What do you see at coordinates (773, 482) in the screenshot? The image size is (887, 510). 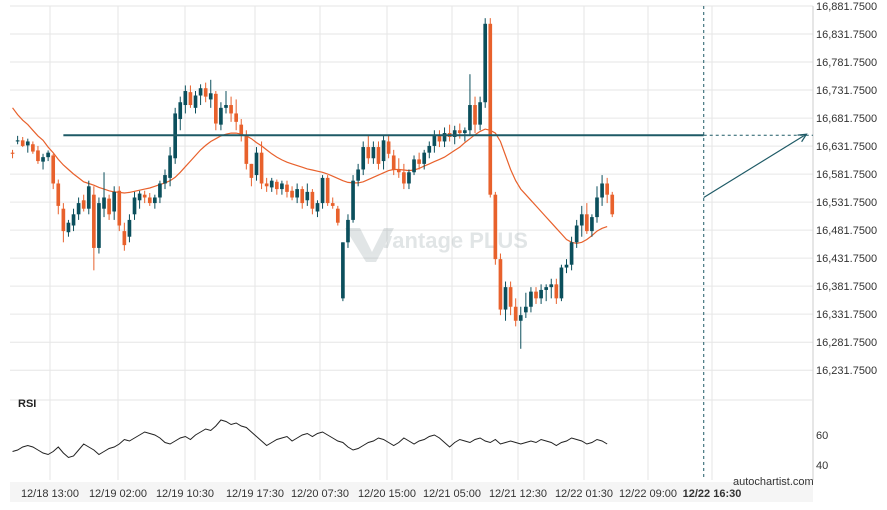 I see `footer-brand: autochartist.com` at bounding box center [773, 482].